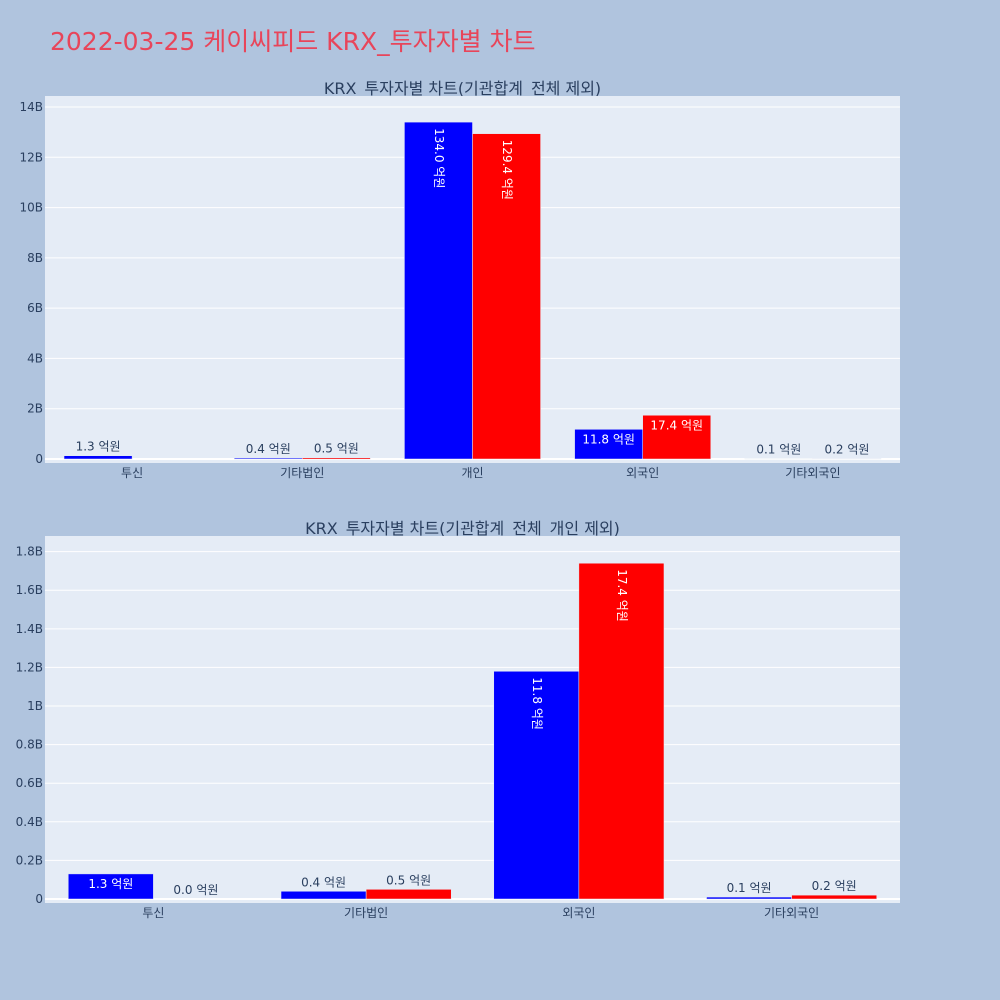  What do you see at coordinates (35, 258) in the screenshot?
I see `y-tick-label: 8B` at bounding box center [35, 258].